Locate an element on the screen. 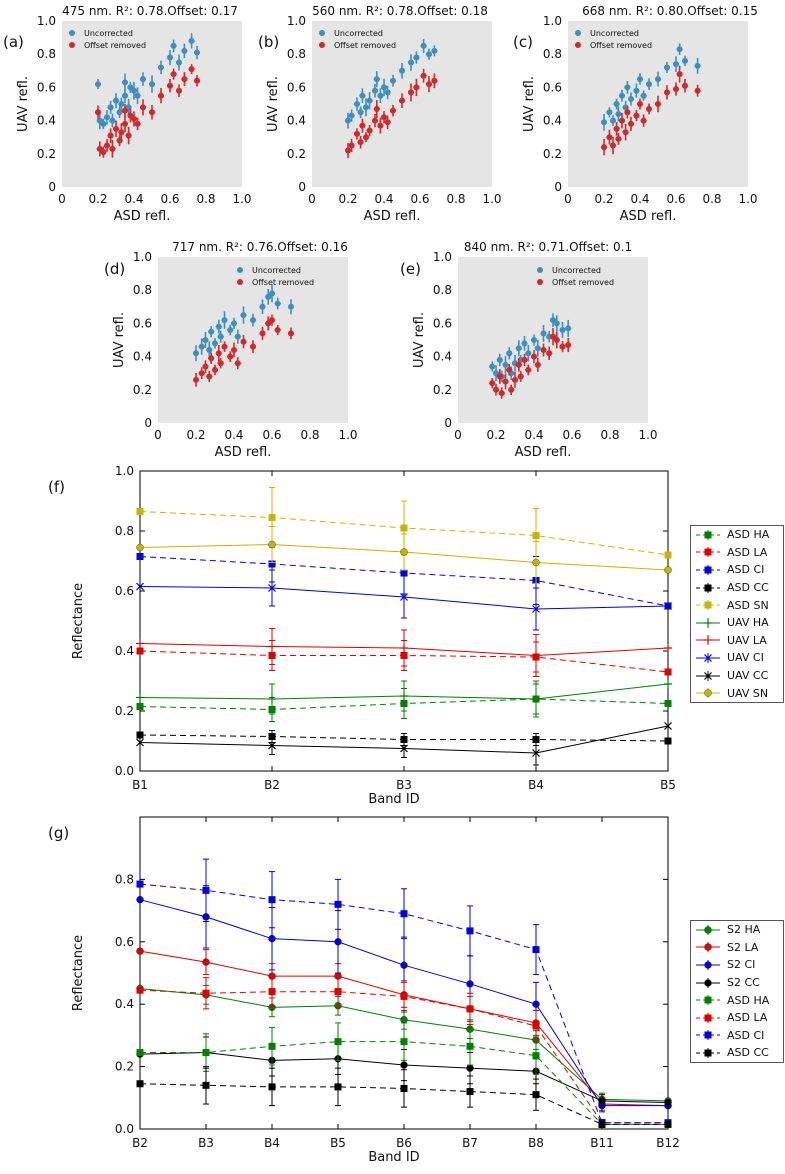  legend-marker-shape-asd-la is located at coordinates (708, 552).